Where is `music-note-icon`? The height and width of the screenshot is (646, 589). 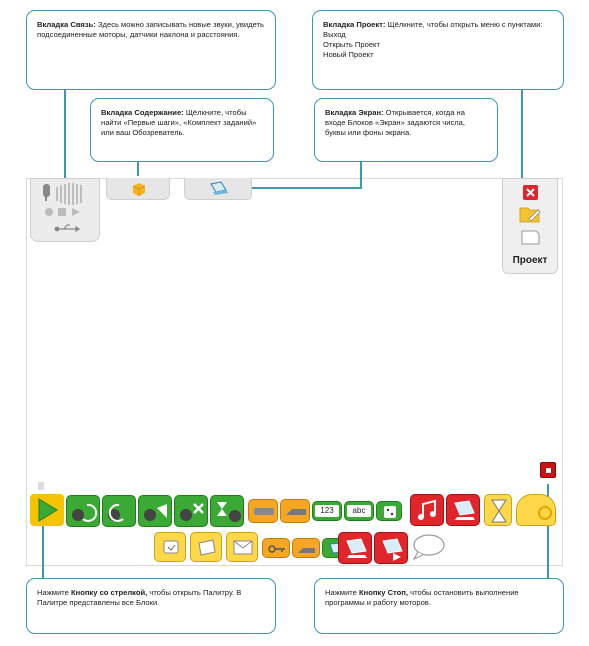 music-note-icon is located at coordinates (427, 509).